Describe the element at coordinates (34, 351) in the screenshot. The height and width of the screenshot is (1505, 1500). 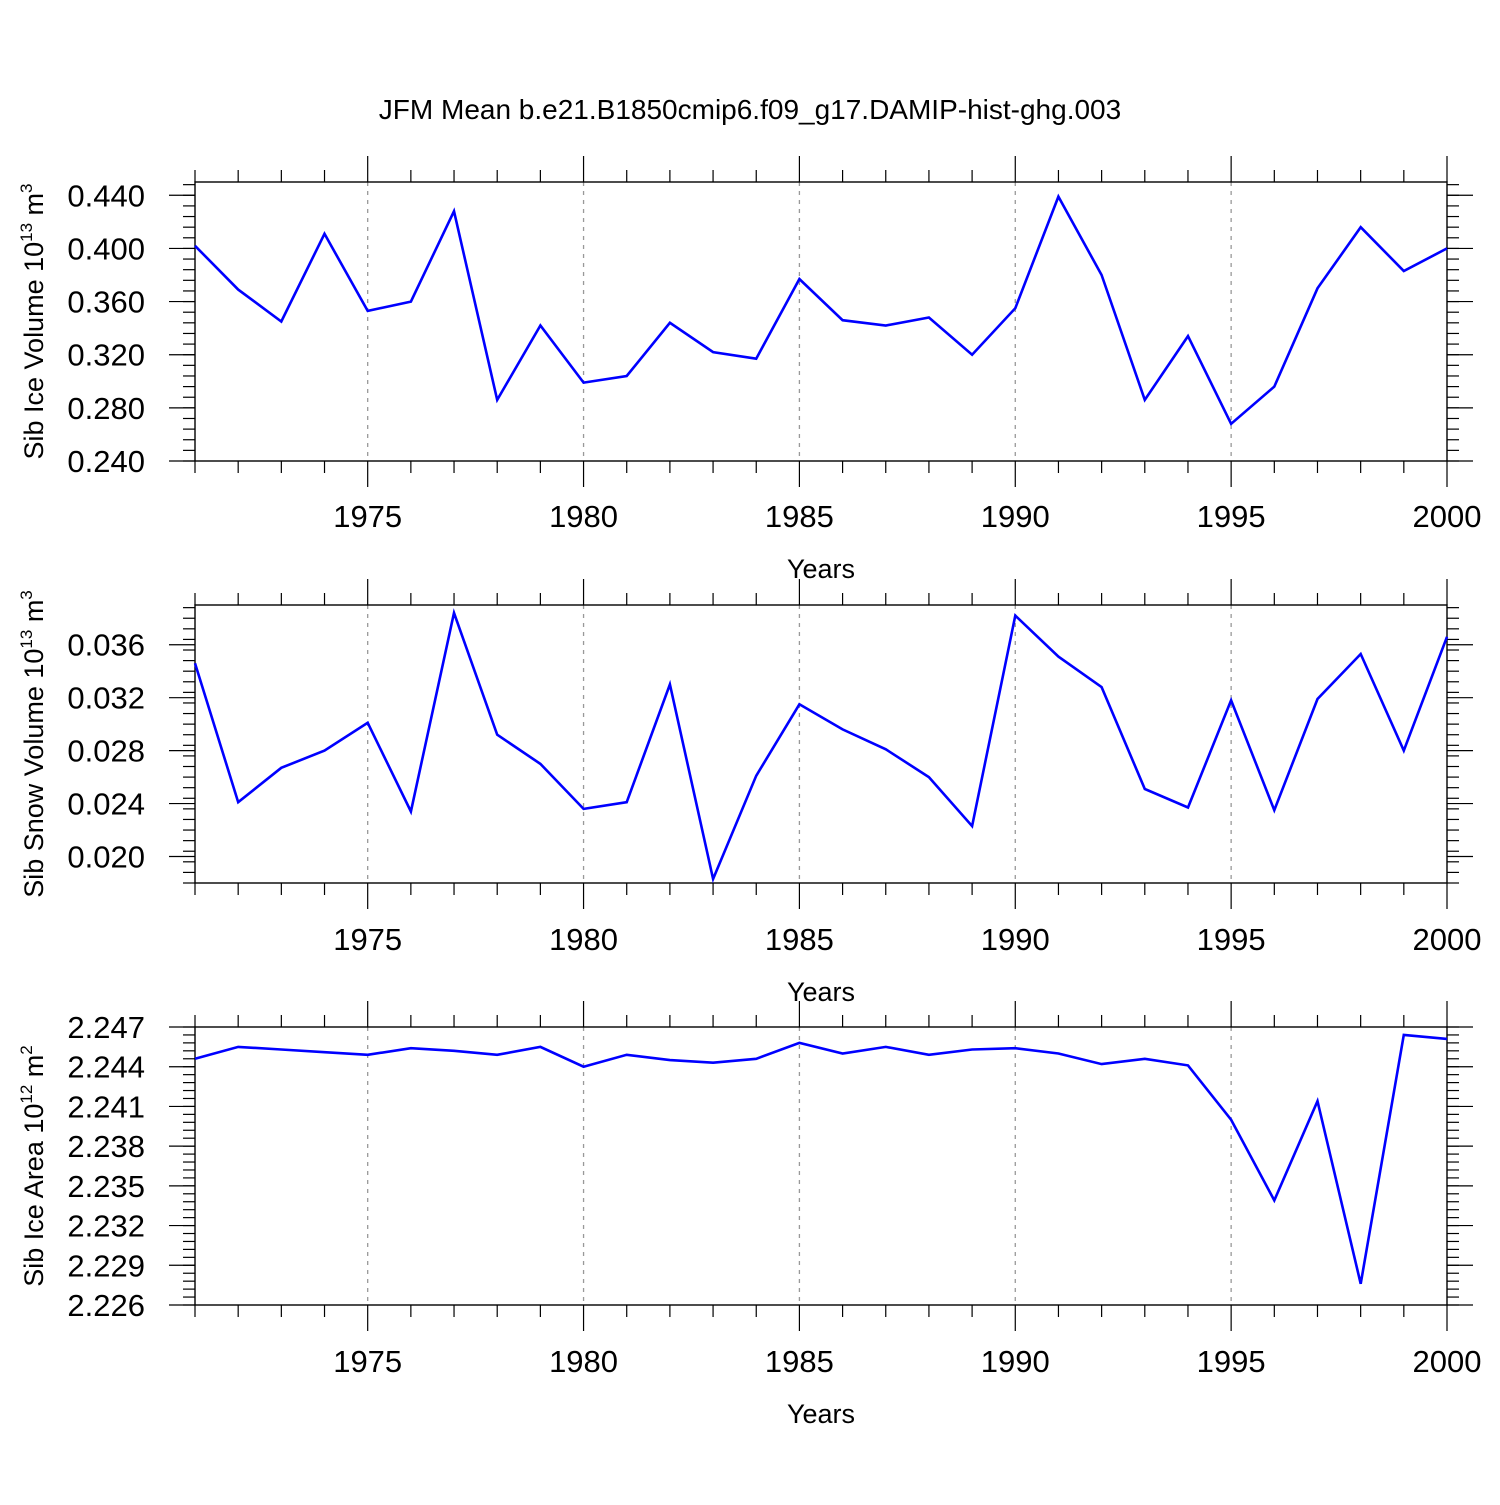
I see `y-axis-title-main: Sib Ice Volume 10` at that location.